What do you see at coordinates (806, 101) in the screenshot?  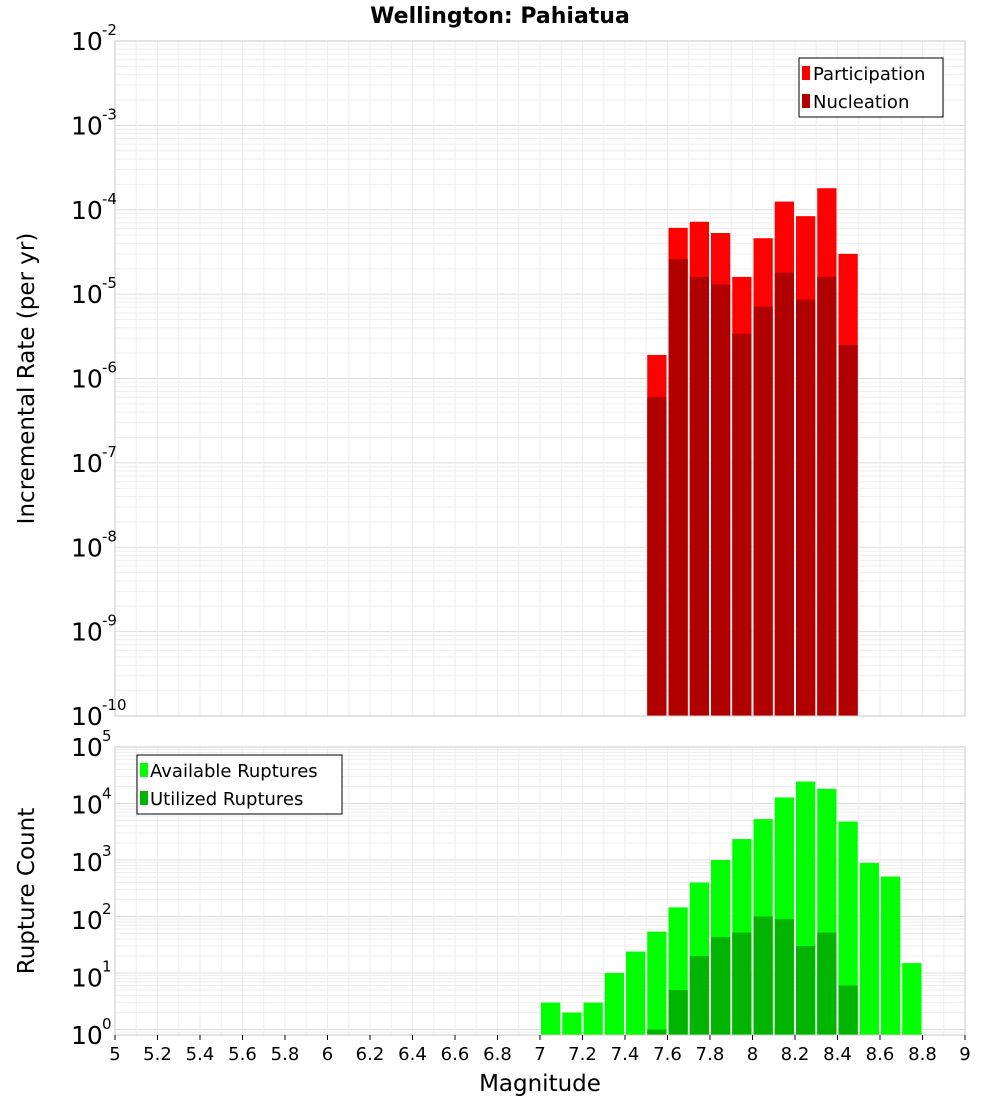 I see `legend-swatch-nucleation` at bounding box center [806, 101].